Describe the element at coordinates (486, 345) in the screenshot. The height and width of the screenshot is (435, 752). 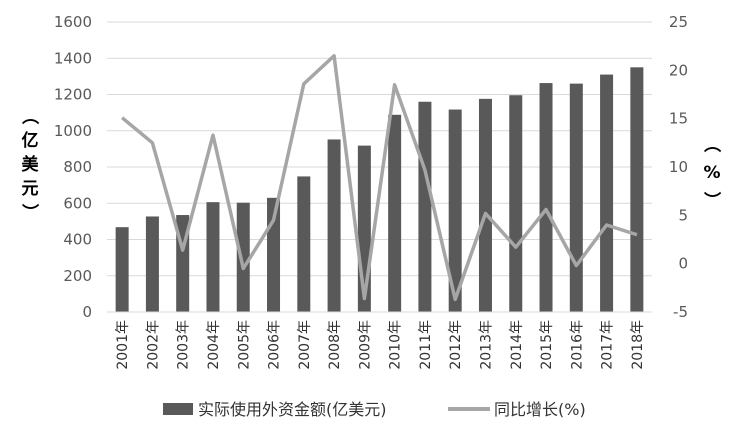
I see `x-tick-label: 2013年` at that location.